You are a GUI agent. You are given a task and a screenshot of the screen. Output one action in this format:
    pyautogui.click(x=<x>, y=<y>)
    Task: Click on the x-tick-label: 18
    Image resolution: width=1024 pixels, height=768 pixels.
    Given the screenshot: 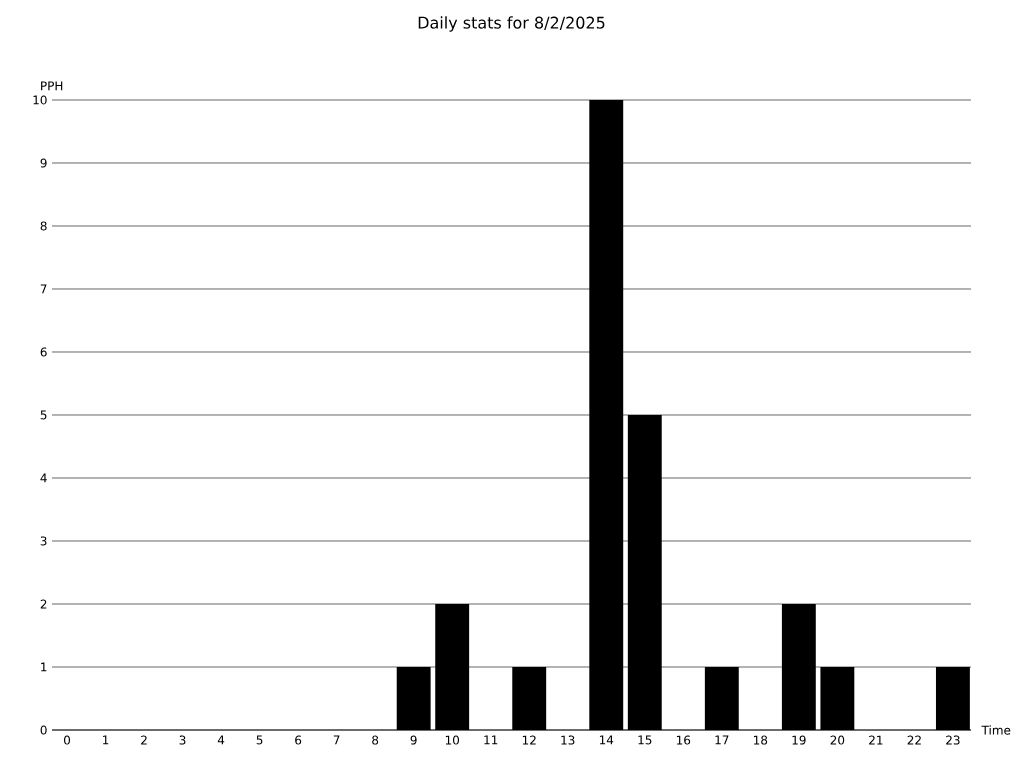 What is the action you would take?
    pyautogui.click(x=761, y=740)
    